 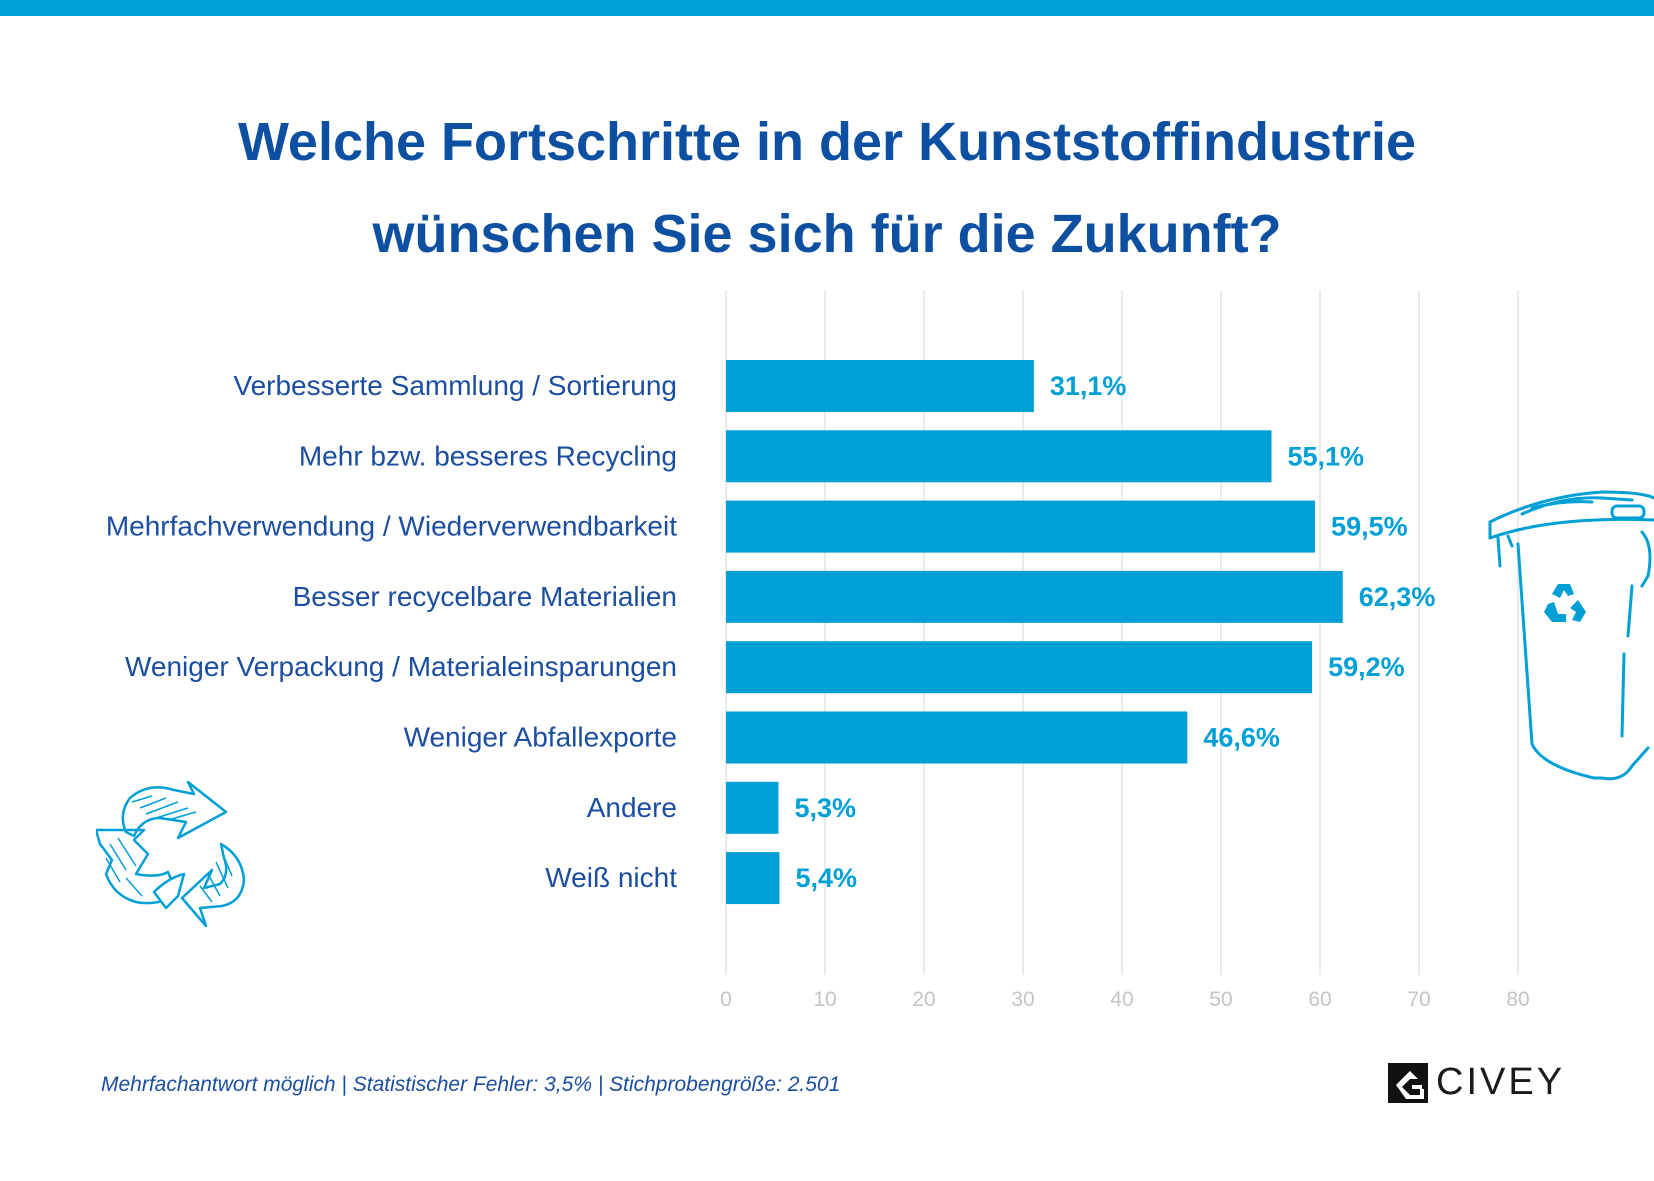 What do you see at coordinates (1571, 635) in the screenshot?
I see `recycling-bin-icon` at bounding box center [1571, 635].